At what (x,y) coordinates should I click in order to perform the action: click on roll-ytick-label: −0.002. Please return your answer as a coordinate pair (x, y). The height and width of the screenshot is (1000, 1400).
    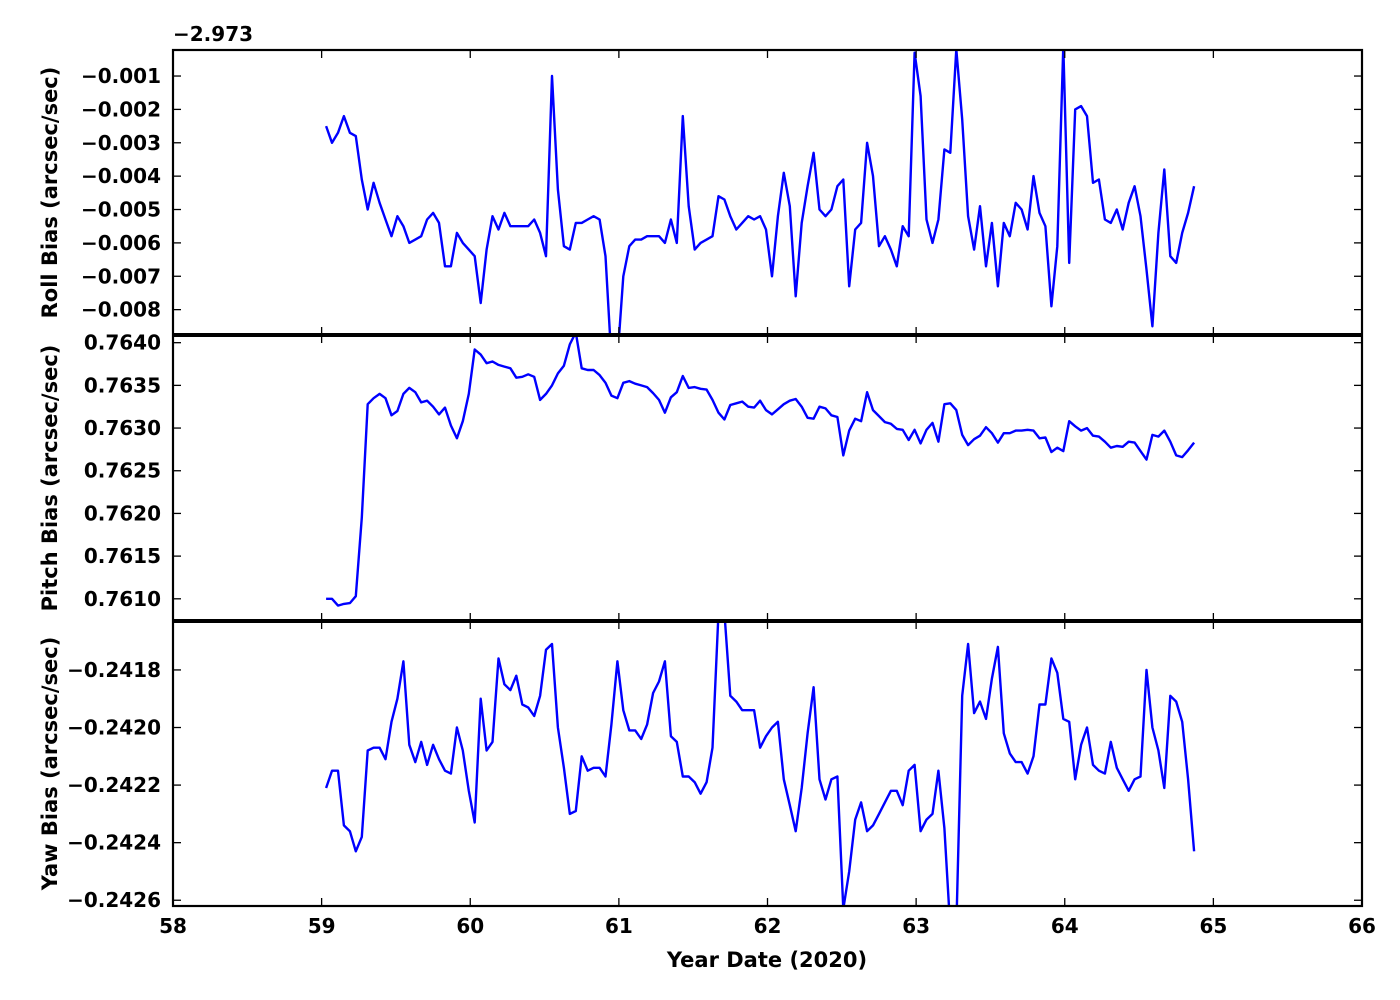
    Looking at the image, I should click on (121, 109).